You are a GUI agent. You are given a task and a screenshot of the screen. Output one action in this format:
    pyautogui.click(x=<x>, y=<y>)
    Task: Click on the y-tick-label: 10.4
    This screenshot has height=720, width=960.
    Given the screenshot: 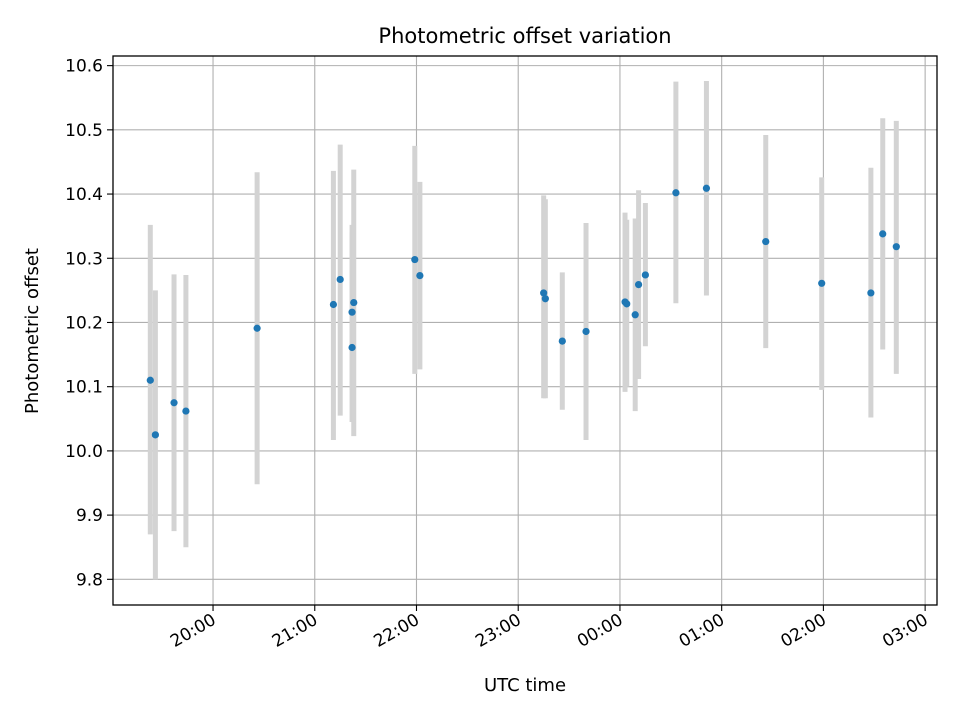 What is the action you would take?
    pyautogui.click(x=84, y=195)
    